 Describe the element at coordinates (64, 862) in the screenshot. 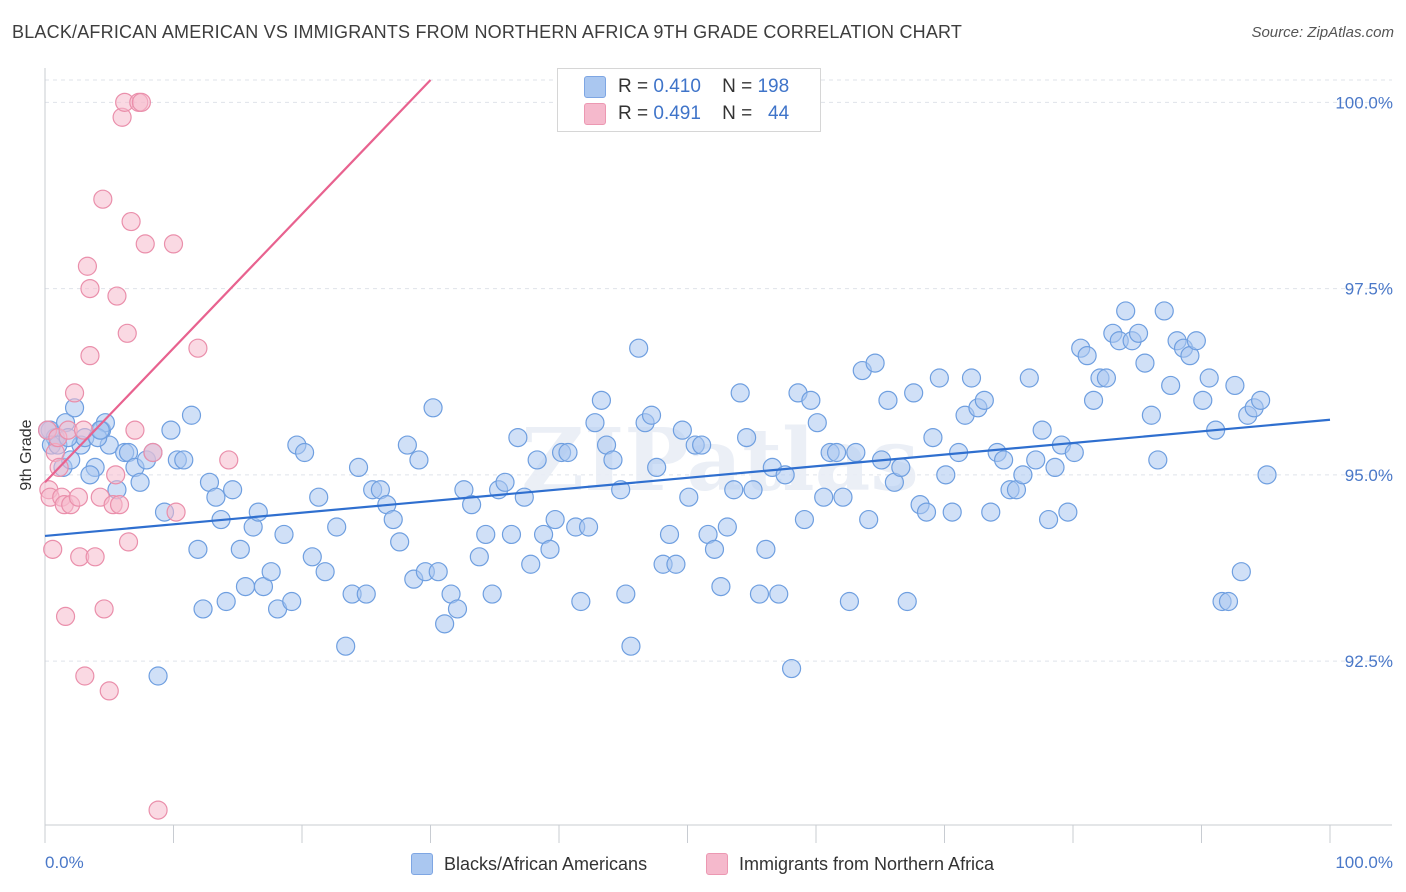

I see `x-tick-label: 0.0%` at that location.